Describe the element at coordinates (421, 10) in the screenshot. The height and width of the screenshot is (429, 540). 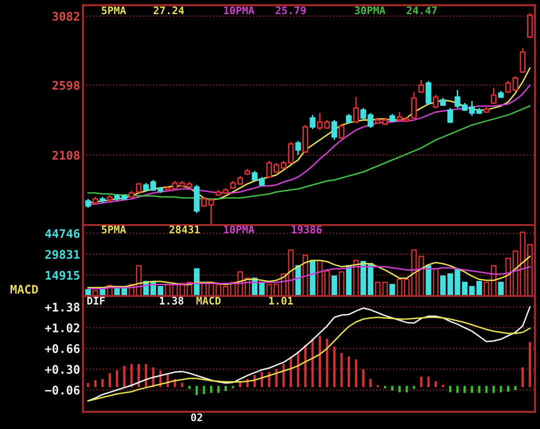
I see `annotation: 24.47` at that location.